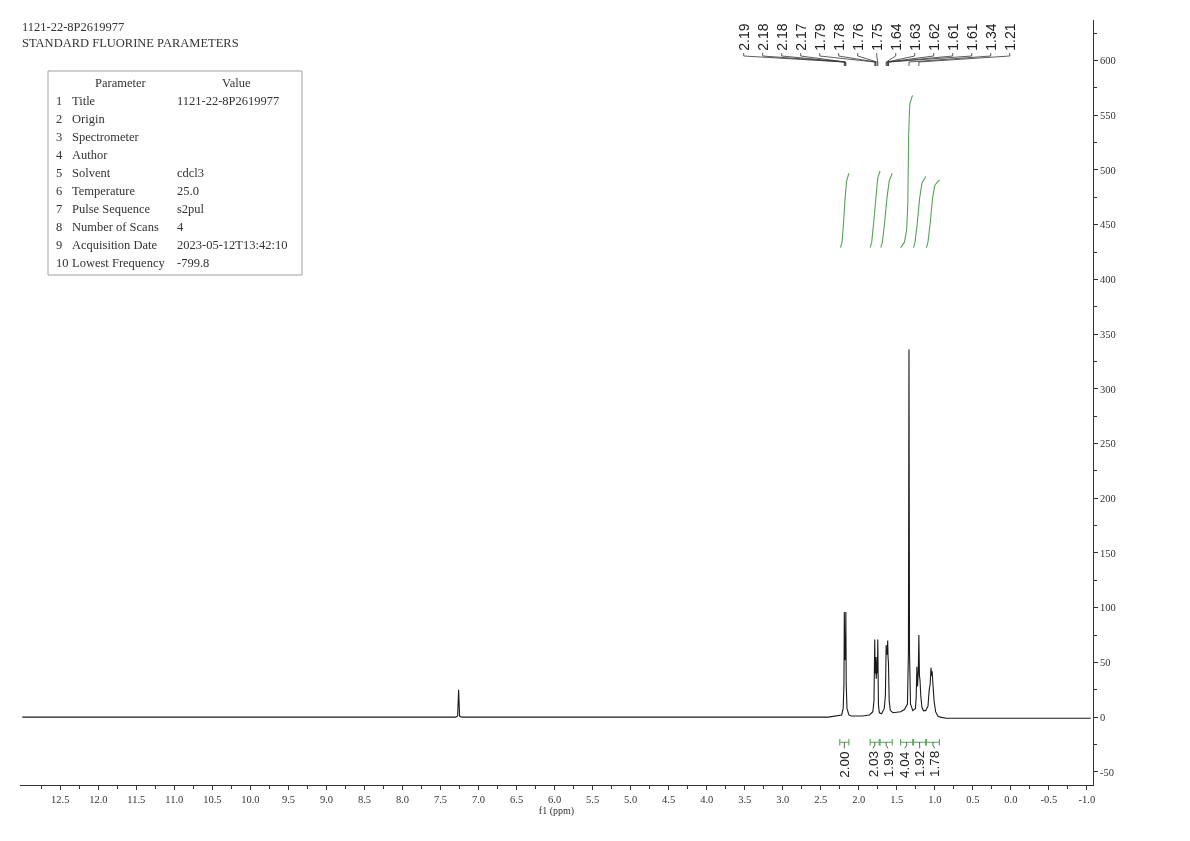 The width and height of the screenshot is (1190, 841). Describe the element at coordinates (876, 37) in the screenshot. I see `annotation: 1.75` at that location.